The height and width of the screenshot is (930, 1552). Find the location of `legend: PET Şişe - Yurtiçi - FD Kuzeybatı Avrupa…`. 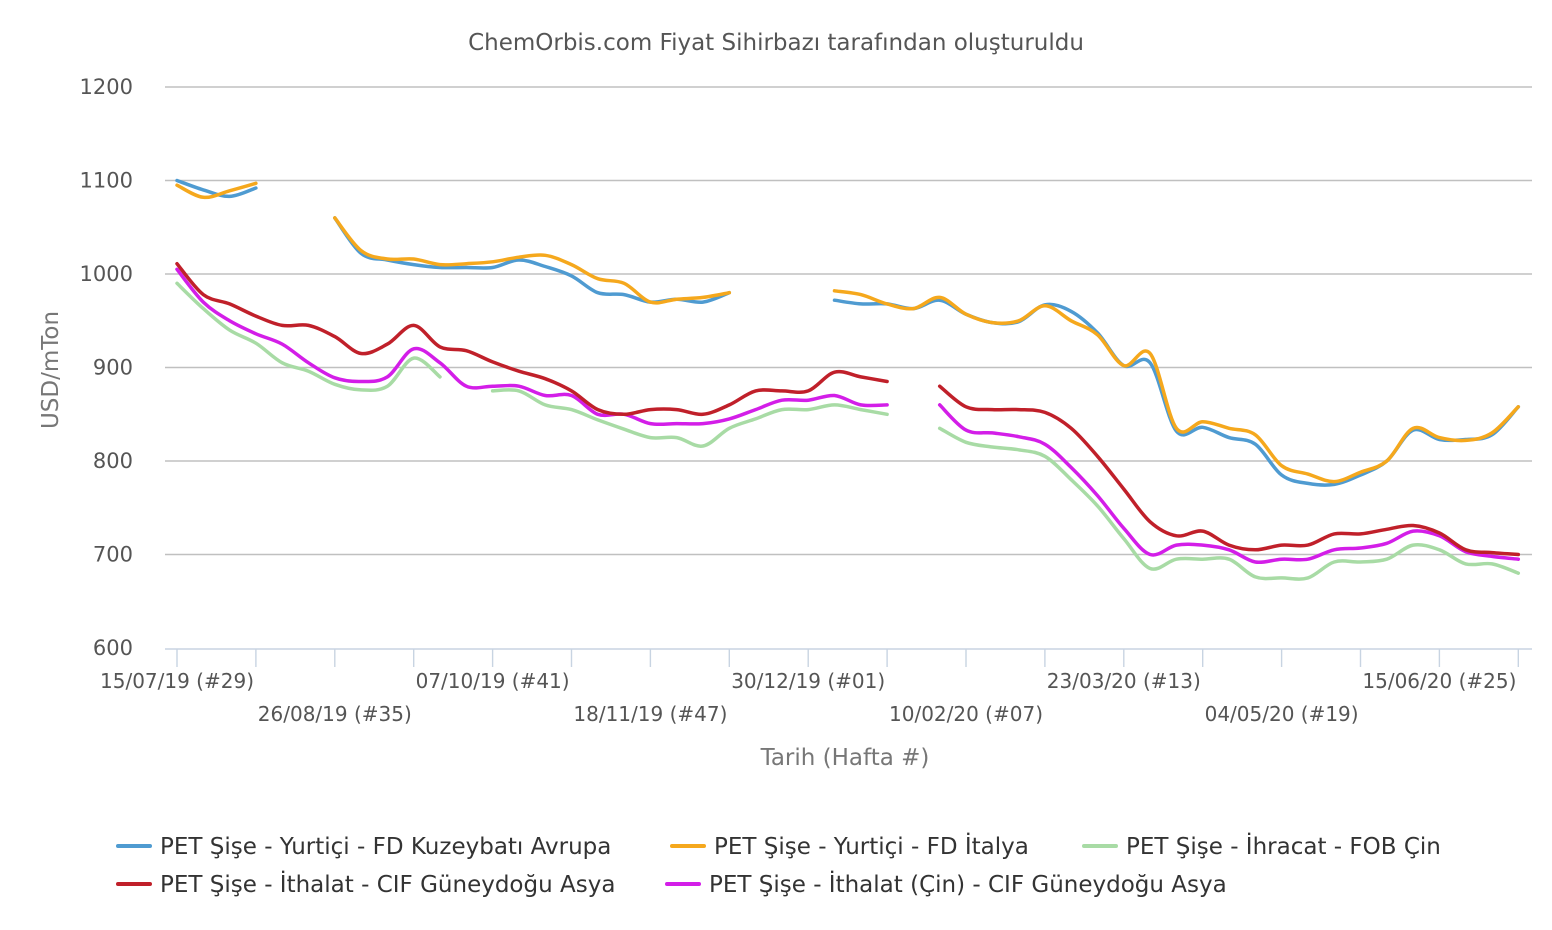

legend: PET Şişe - Yurtiçi - FD Kuzeybatı Avrupa… is located at coordinates (778, 865).